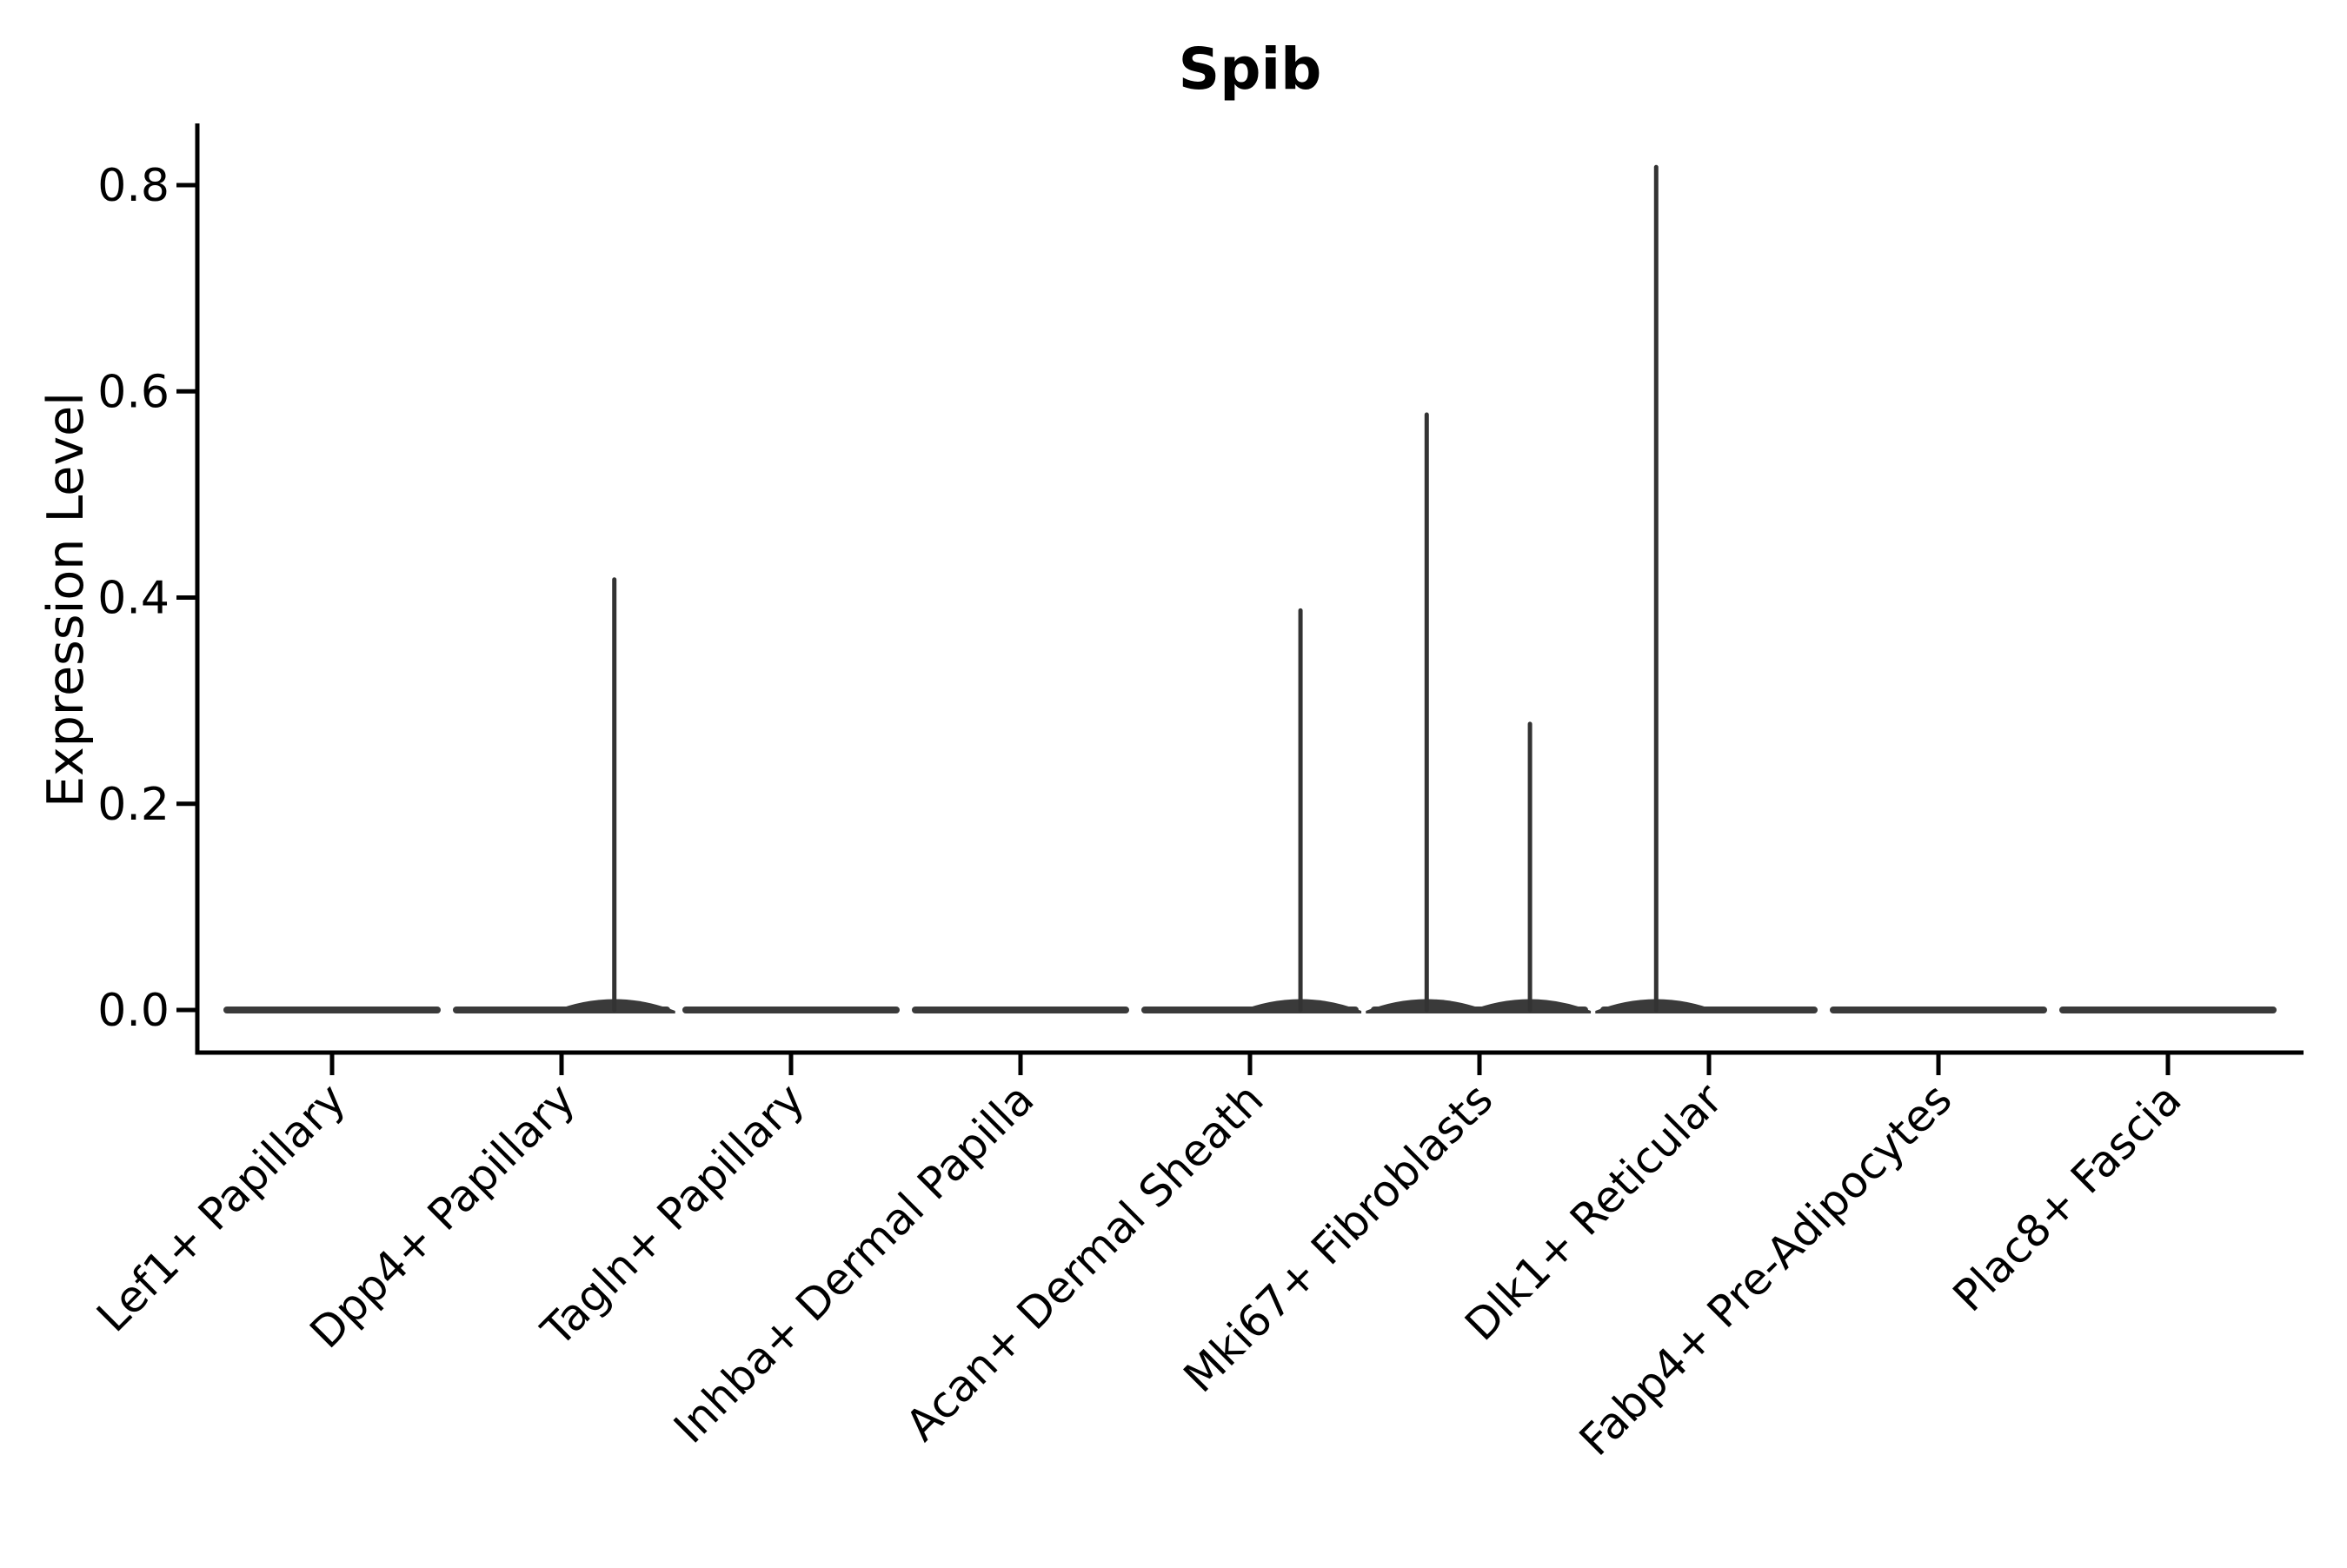  Describe the element at coordinates (221, 1207) in the screenshot. I see `x-tick-label: Lef1+ Papillary` at that location.